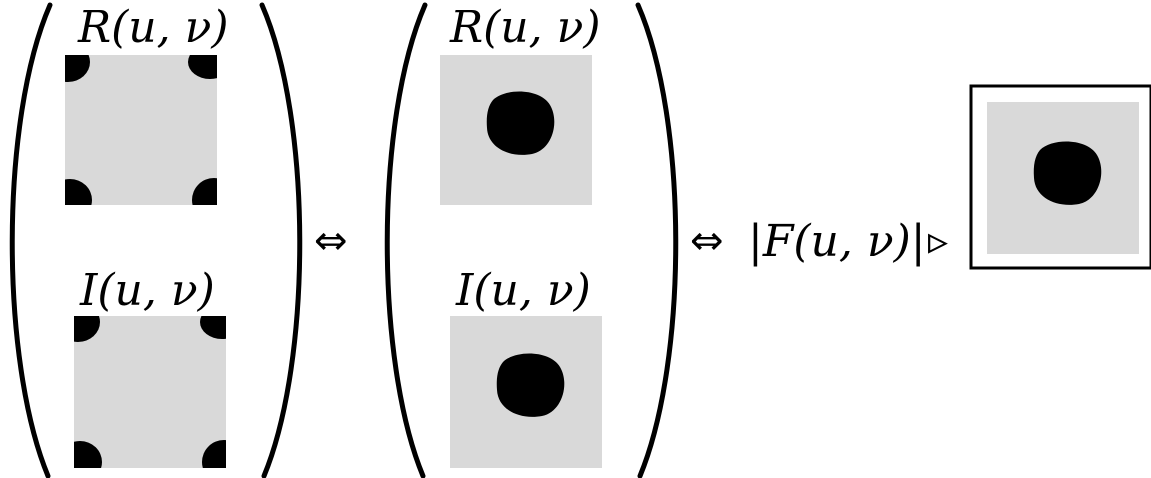 This screenshot has width=1151, height=478. Describe the element at coordinates (525, 27) in the screenshot. I see `label-r-mid: R(u, ν)` at that location.